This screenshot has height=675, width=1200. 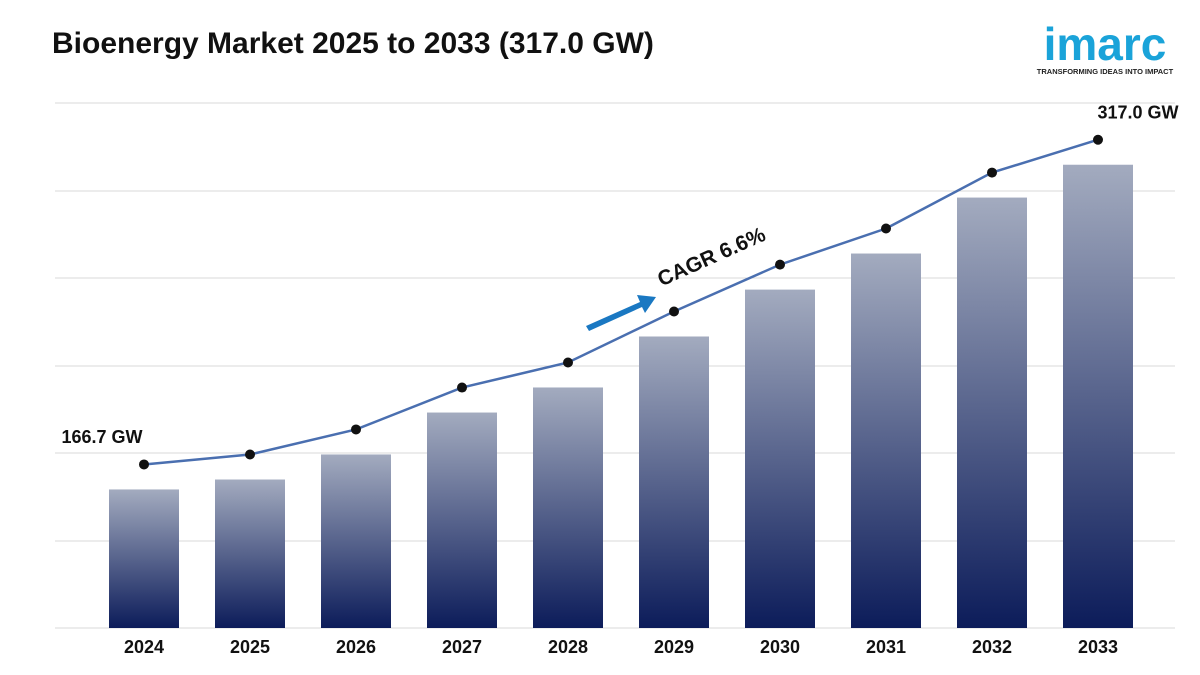 What do you see at coordinates (674, 647) in the screenshot?
I see `x-tick-label: 2029` at bounding box center [674, 647].